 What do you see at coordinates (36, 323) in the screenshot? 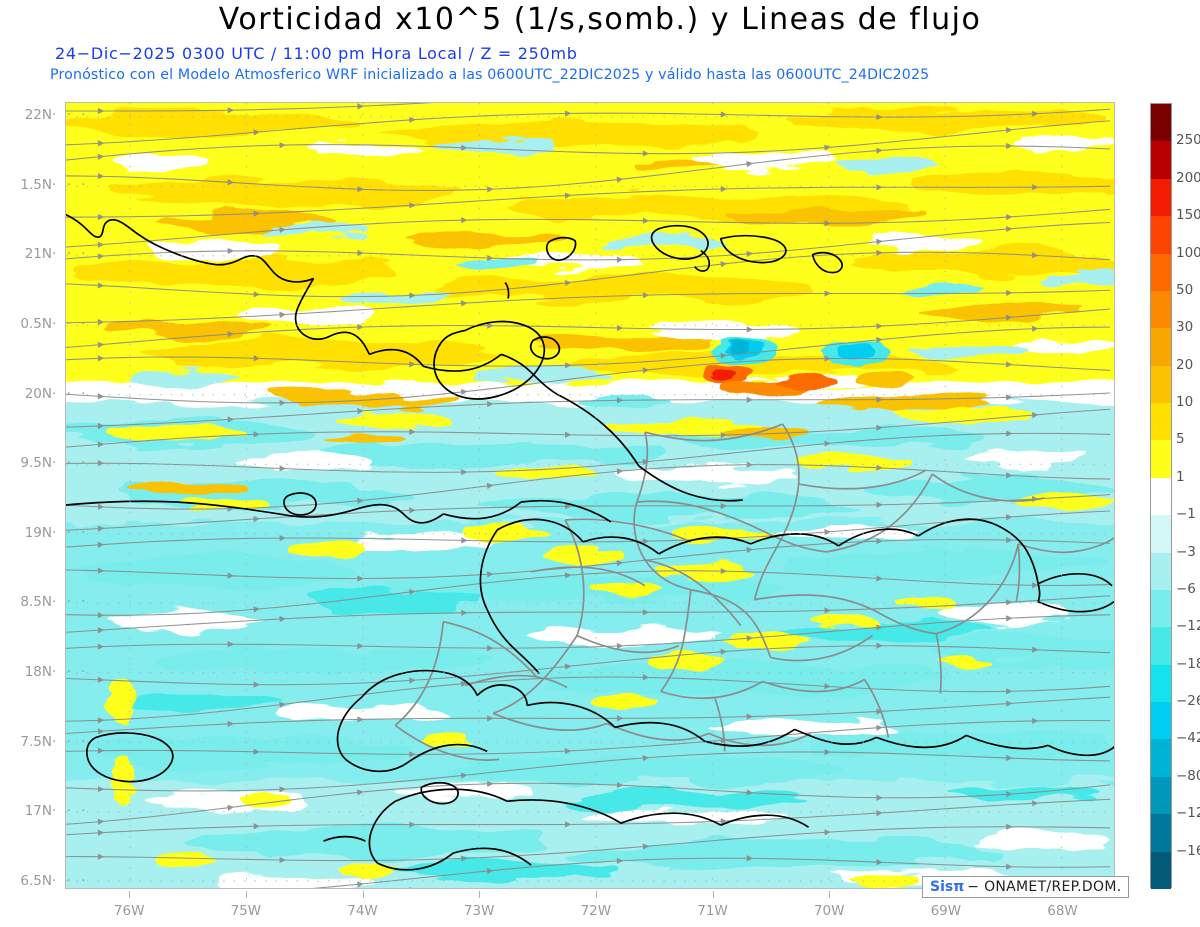
I see `y-tick-label: 0.5N` at bounding box center [36, 323].